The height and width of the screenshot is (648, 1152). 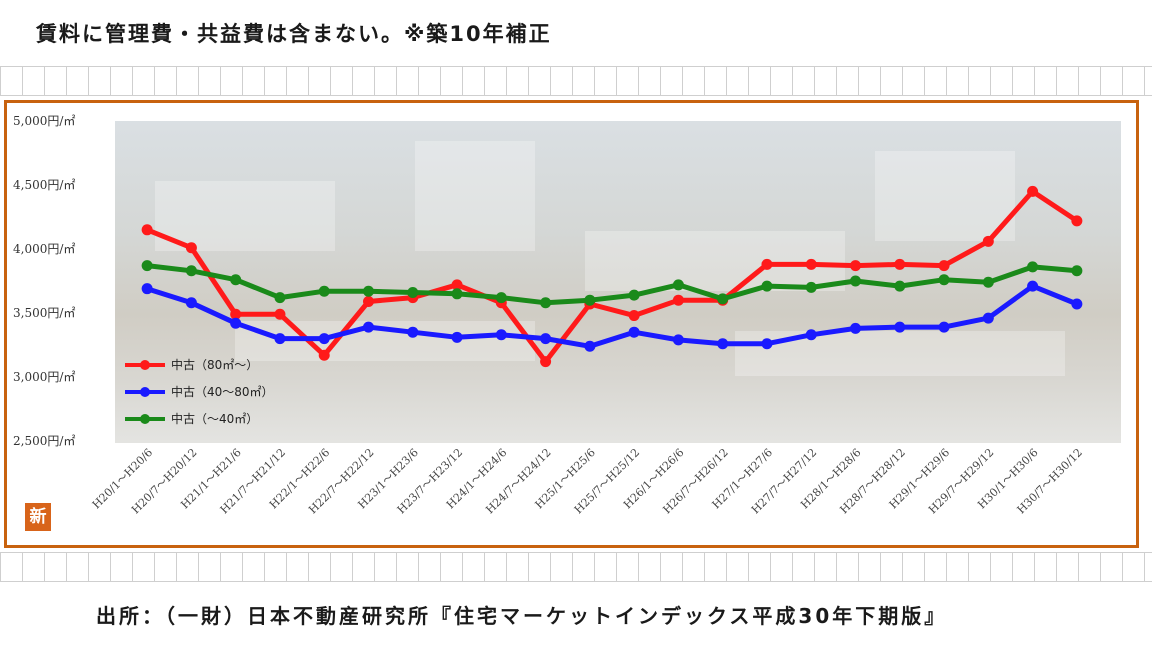 I want to click on legend-label: 中古（40～80㎡）, so click(x=222, y=391).